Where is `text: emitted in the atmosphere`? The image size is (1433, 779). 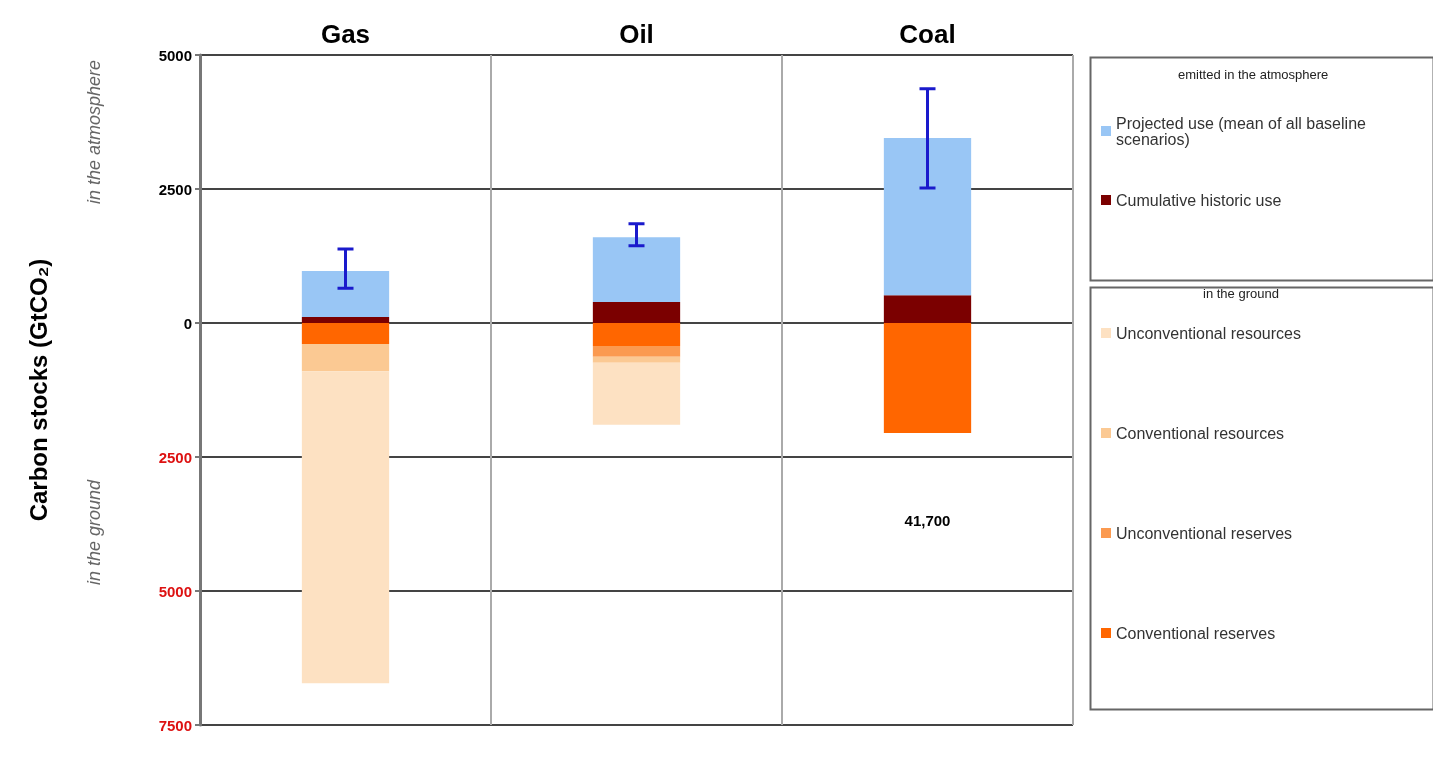
text: emitted in the atmosphere is located at coordinates (1253, 74).